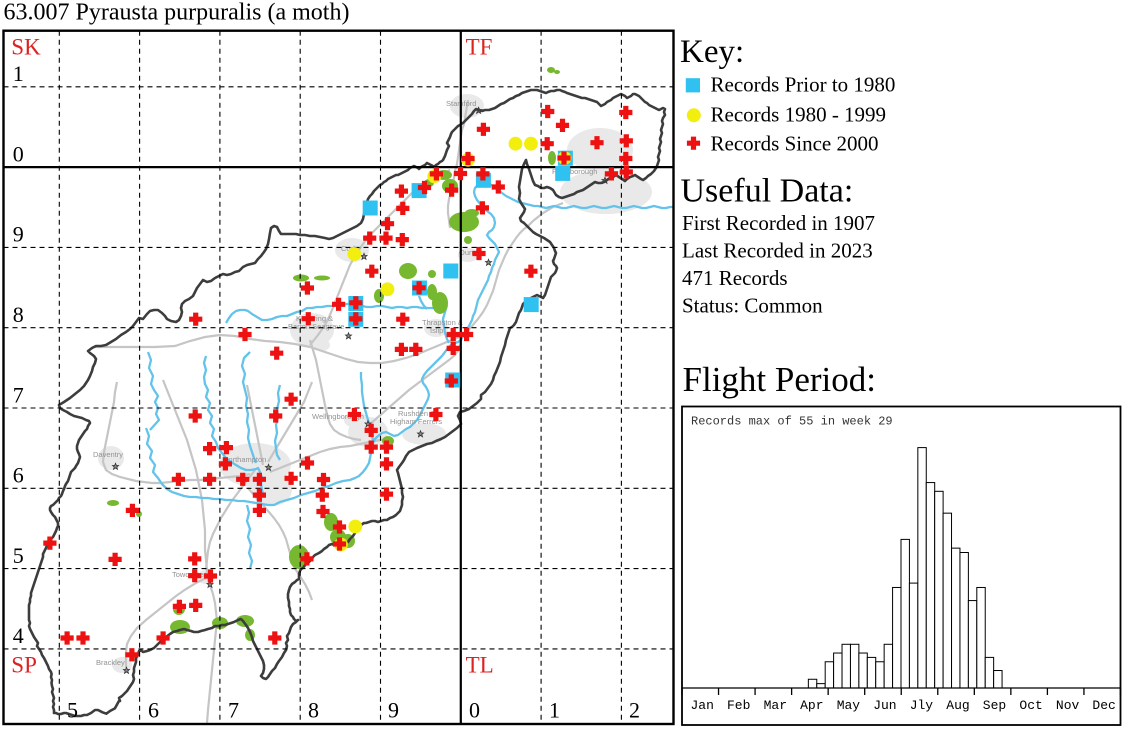  Describe the element at coordinates (803, 84) in the screenshot. I see `svg-text: Records Prior to 1980` at that location.